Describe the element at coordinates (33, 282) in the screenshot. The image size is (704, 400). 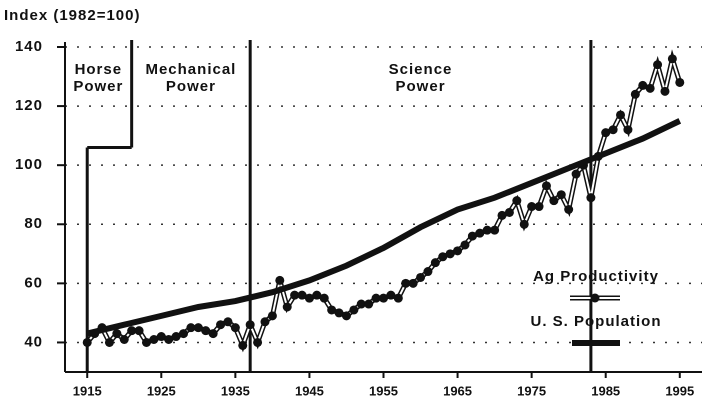
I see `y-tick-label: 60` at that location.